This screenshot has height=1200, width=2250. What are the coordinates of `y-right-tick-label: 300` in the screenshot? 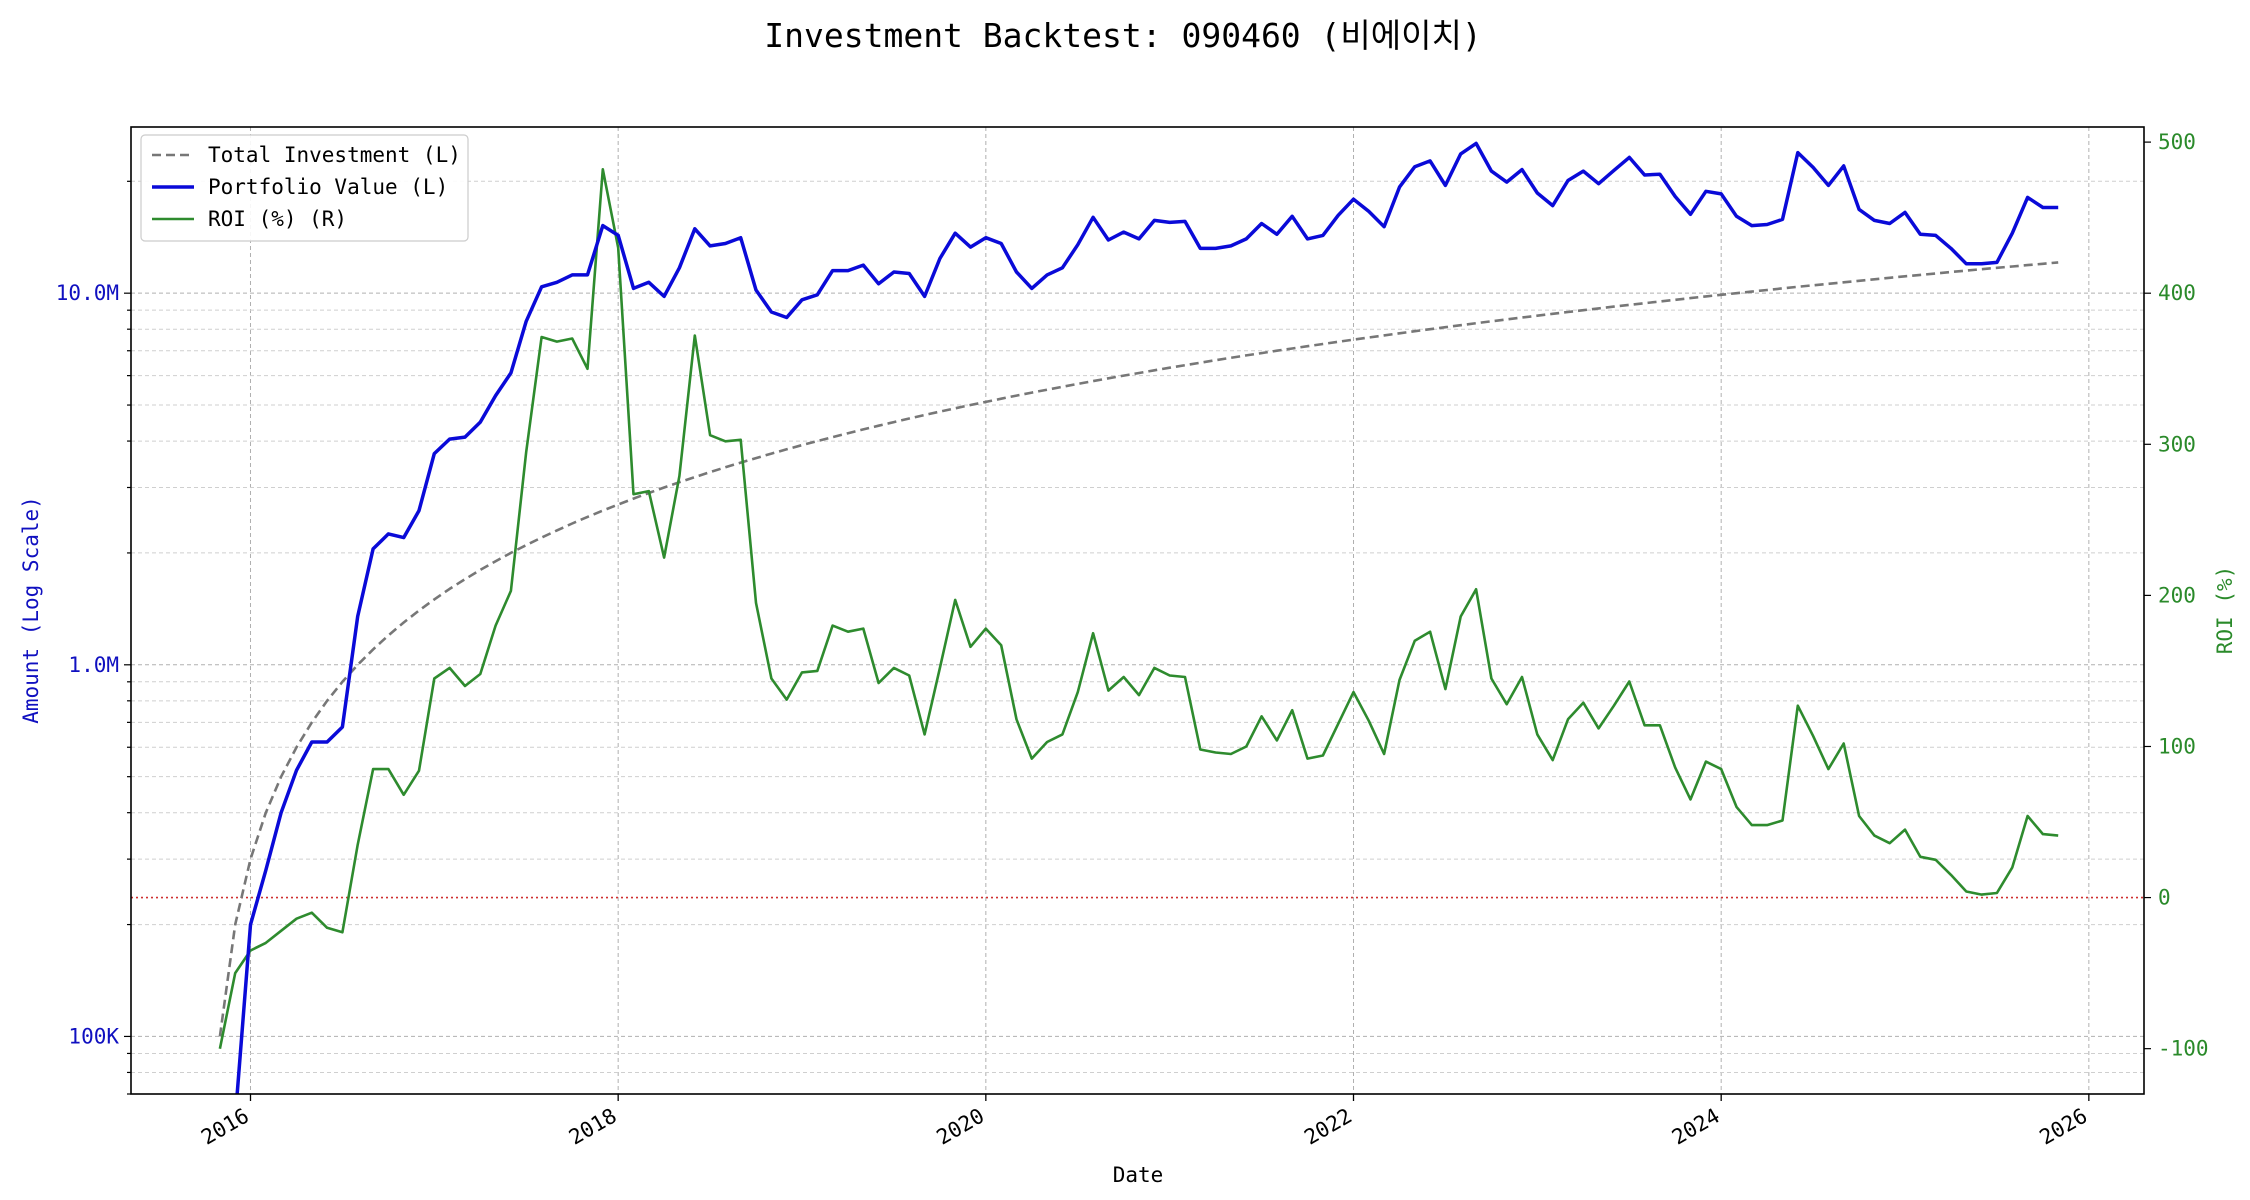 It's located at (2177, 444).